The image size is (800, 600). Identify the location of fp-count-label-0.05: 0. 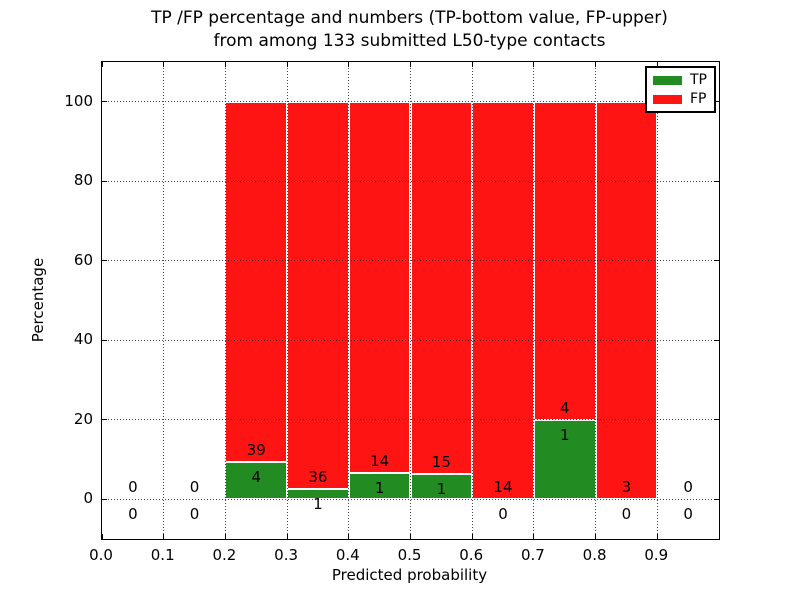
(133, 487).